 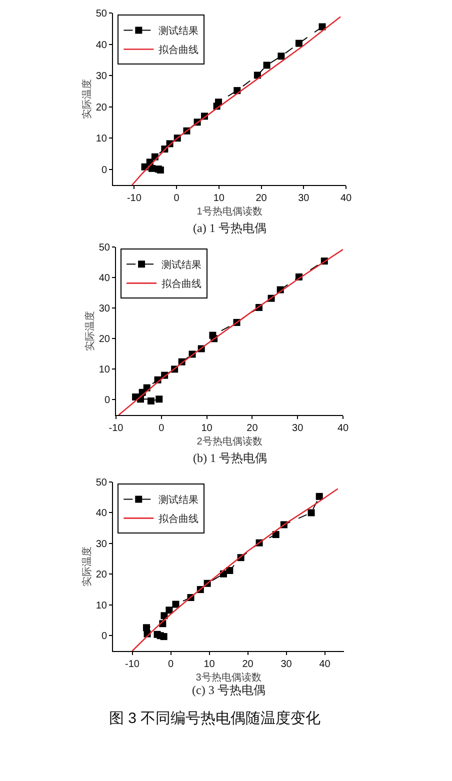 What do you see at coordinates (229, 442) in the screenshot?
I see `x-axis-title: 2号热电偶读数` at bounding box center [229, 442].